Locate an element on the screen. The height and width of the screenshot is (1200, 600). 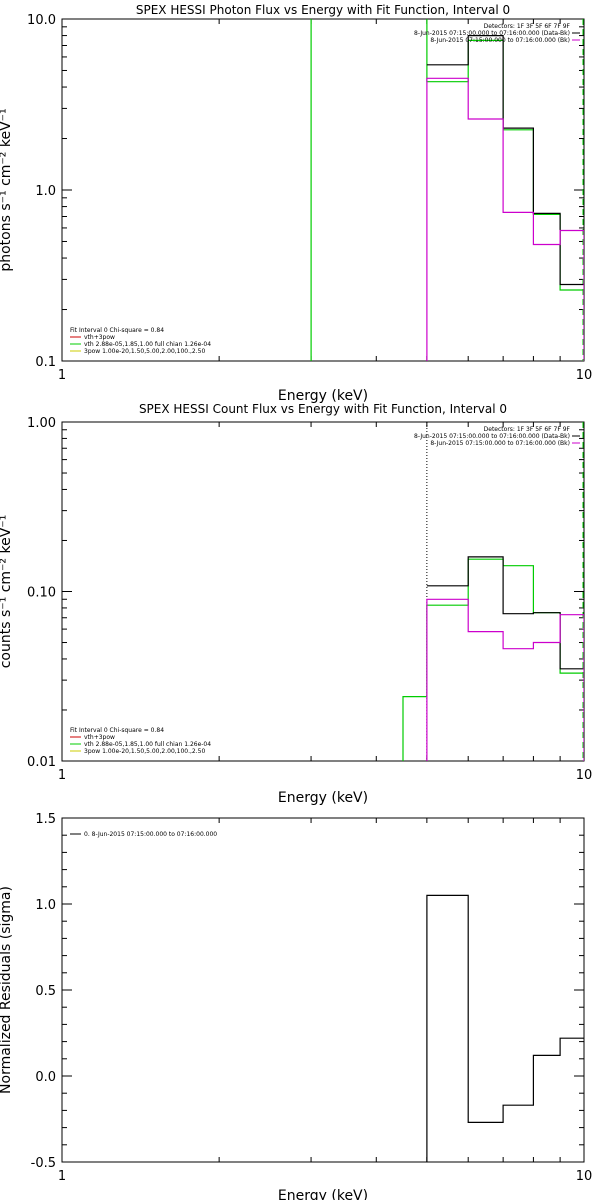
y-tick-label: -0.5 is located at coordinates (43, 1163).